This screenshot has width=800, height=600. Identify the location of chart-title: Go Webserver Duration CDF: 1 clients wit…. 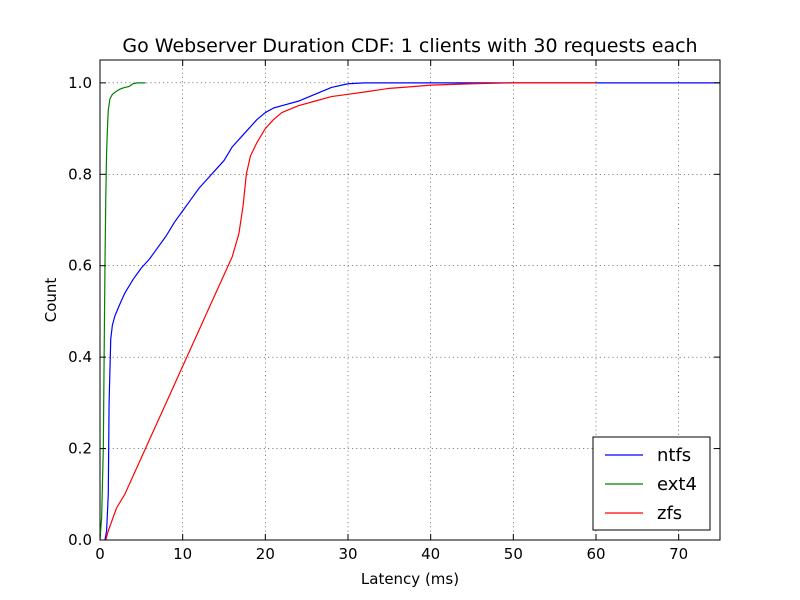
(409, 46).